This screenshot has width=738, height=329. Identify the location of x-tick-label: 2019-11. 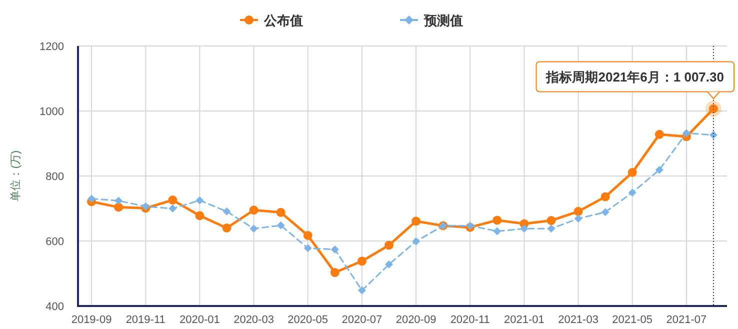
(146, 320).